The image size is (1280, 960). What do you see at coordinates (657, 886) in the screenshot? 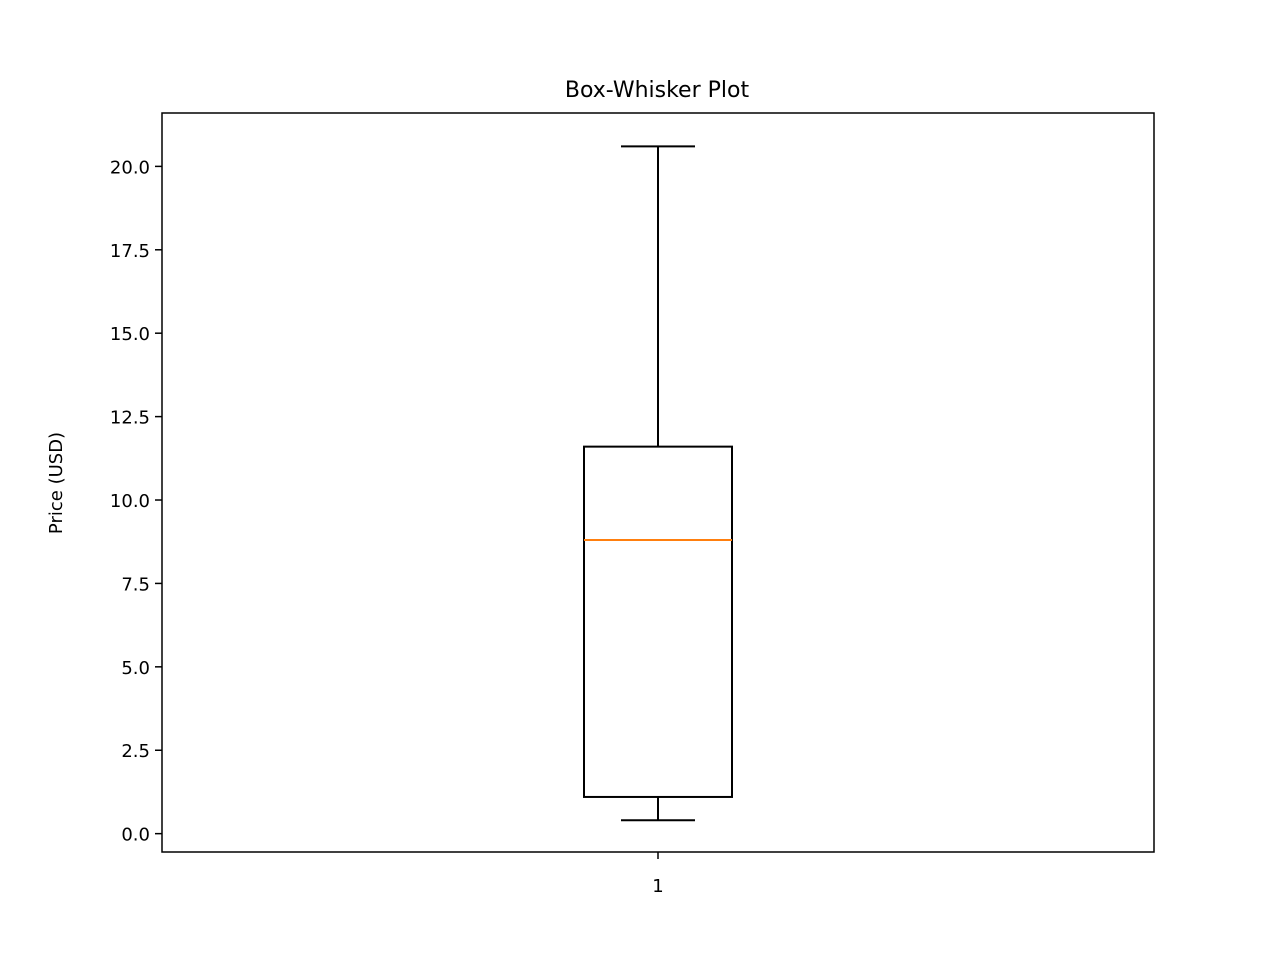
I see `x-tick-label: 1` at bounding box center [657, 886].